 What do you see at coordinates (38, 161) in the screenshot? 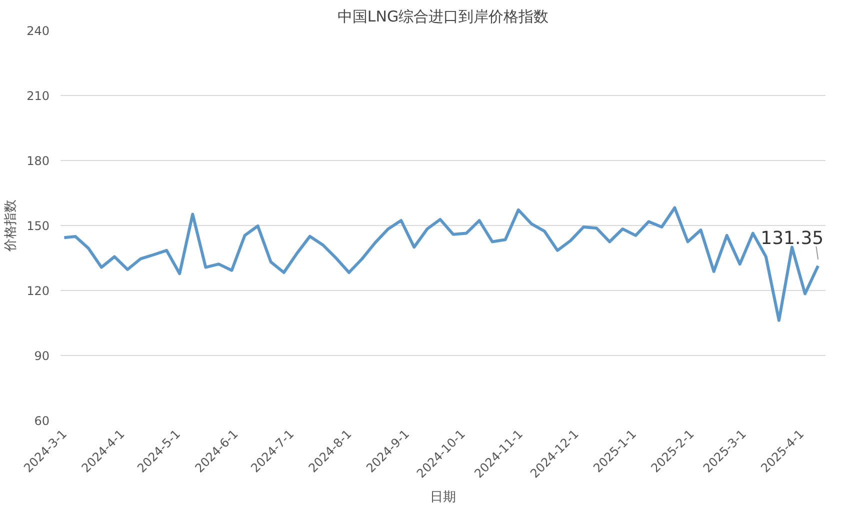
I see `y-tick-label: 180` at bounding box center [38, 161].